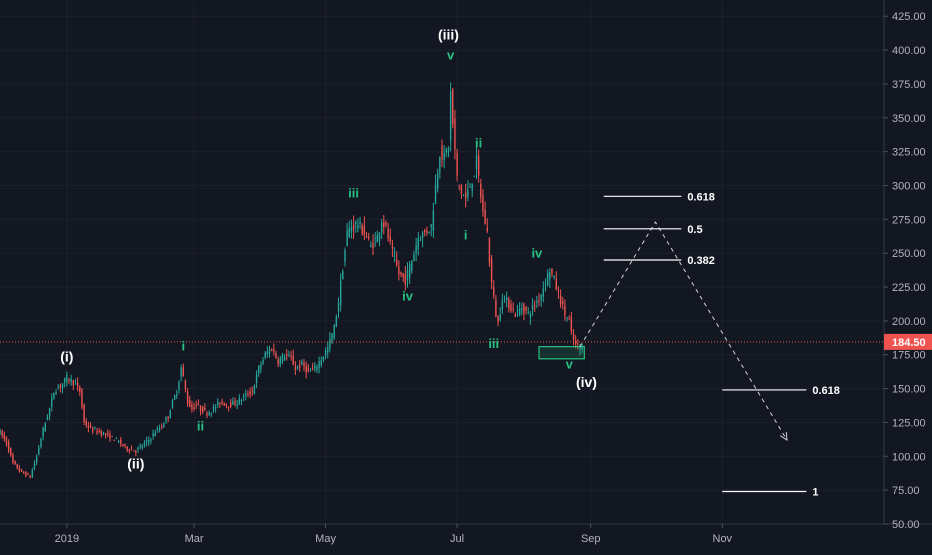  I want to click on wave-label-sub: iv, so click(408, 296).